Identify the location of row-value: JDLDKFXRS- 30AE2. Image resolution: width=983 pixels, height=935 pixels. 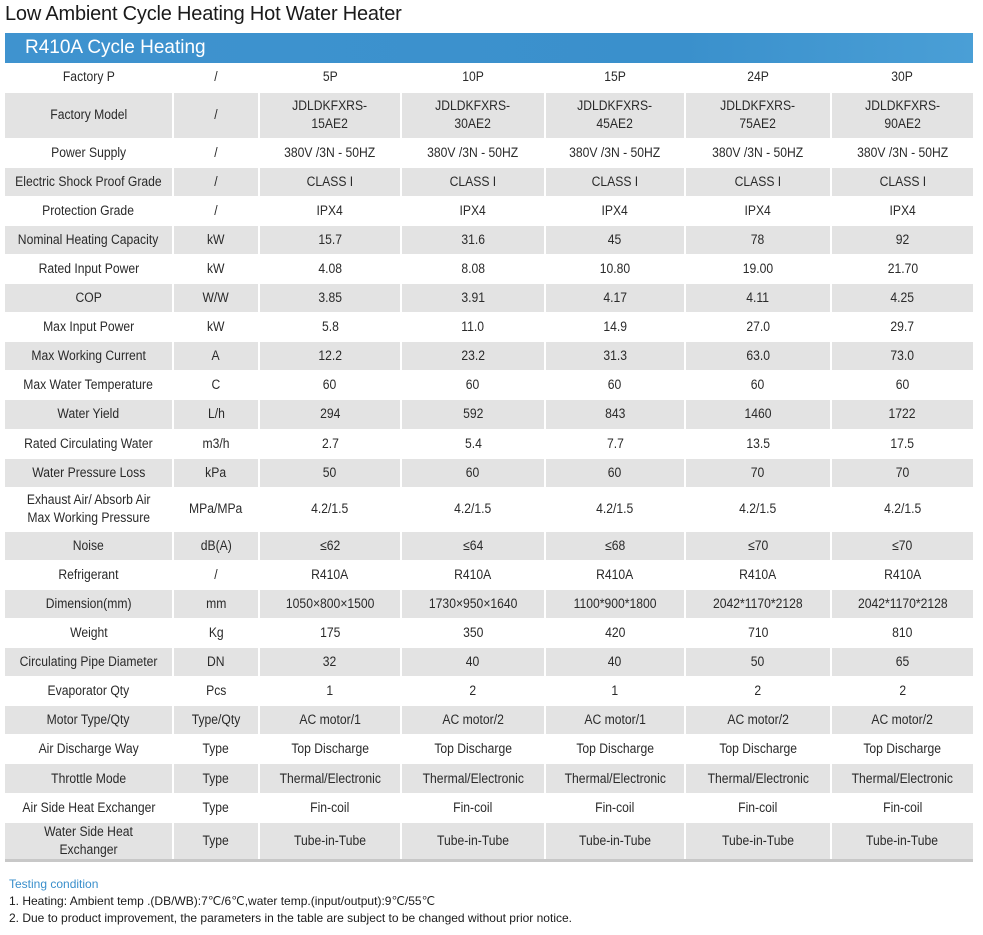
(473, 115).